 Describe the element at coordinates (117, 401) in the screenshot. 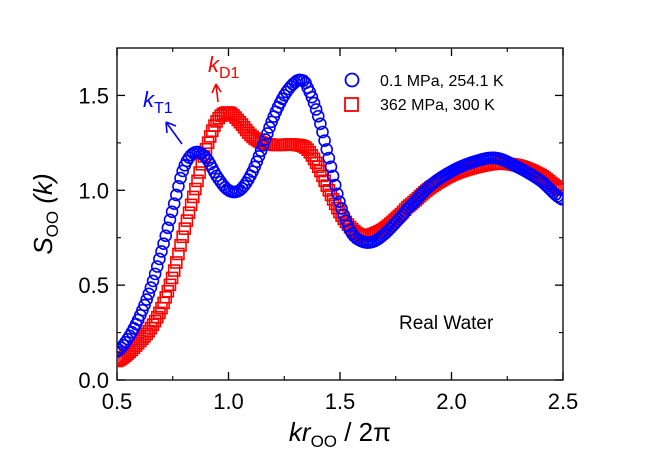

I see `x-tick-label: 0.5` at that location.